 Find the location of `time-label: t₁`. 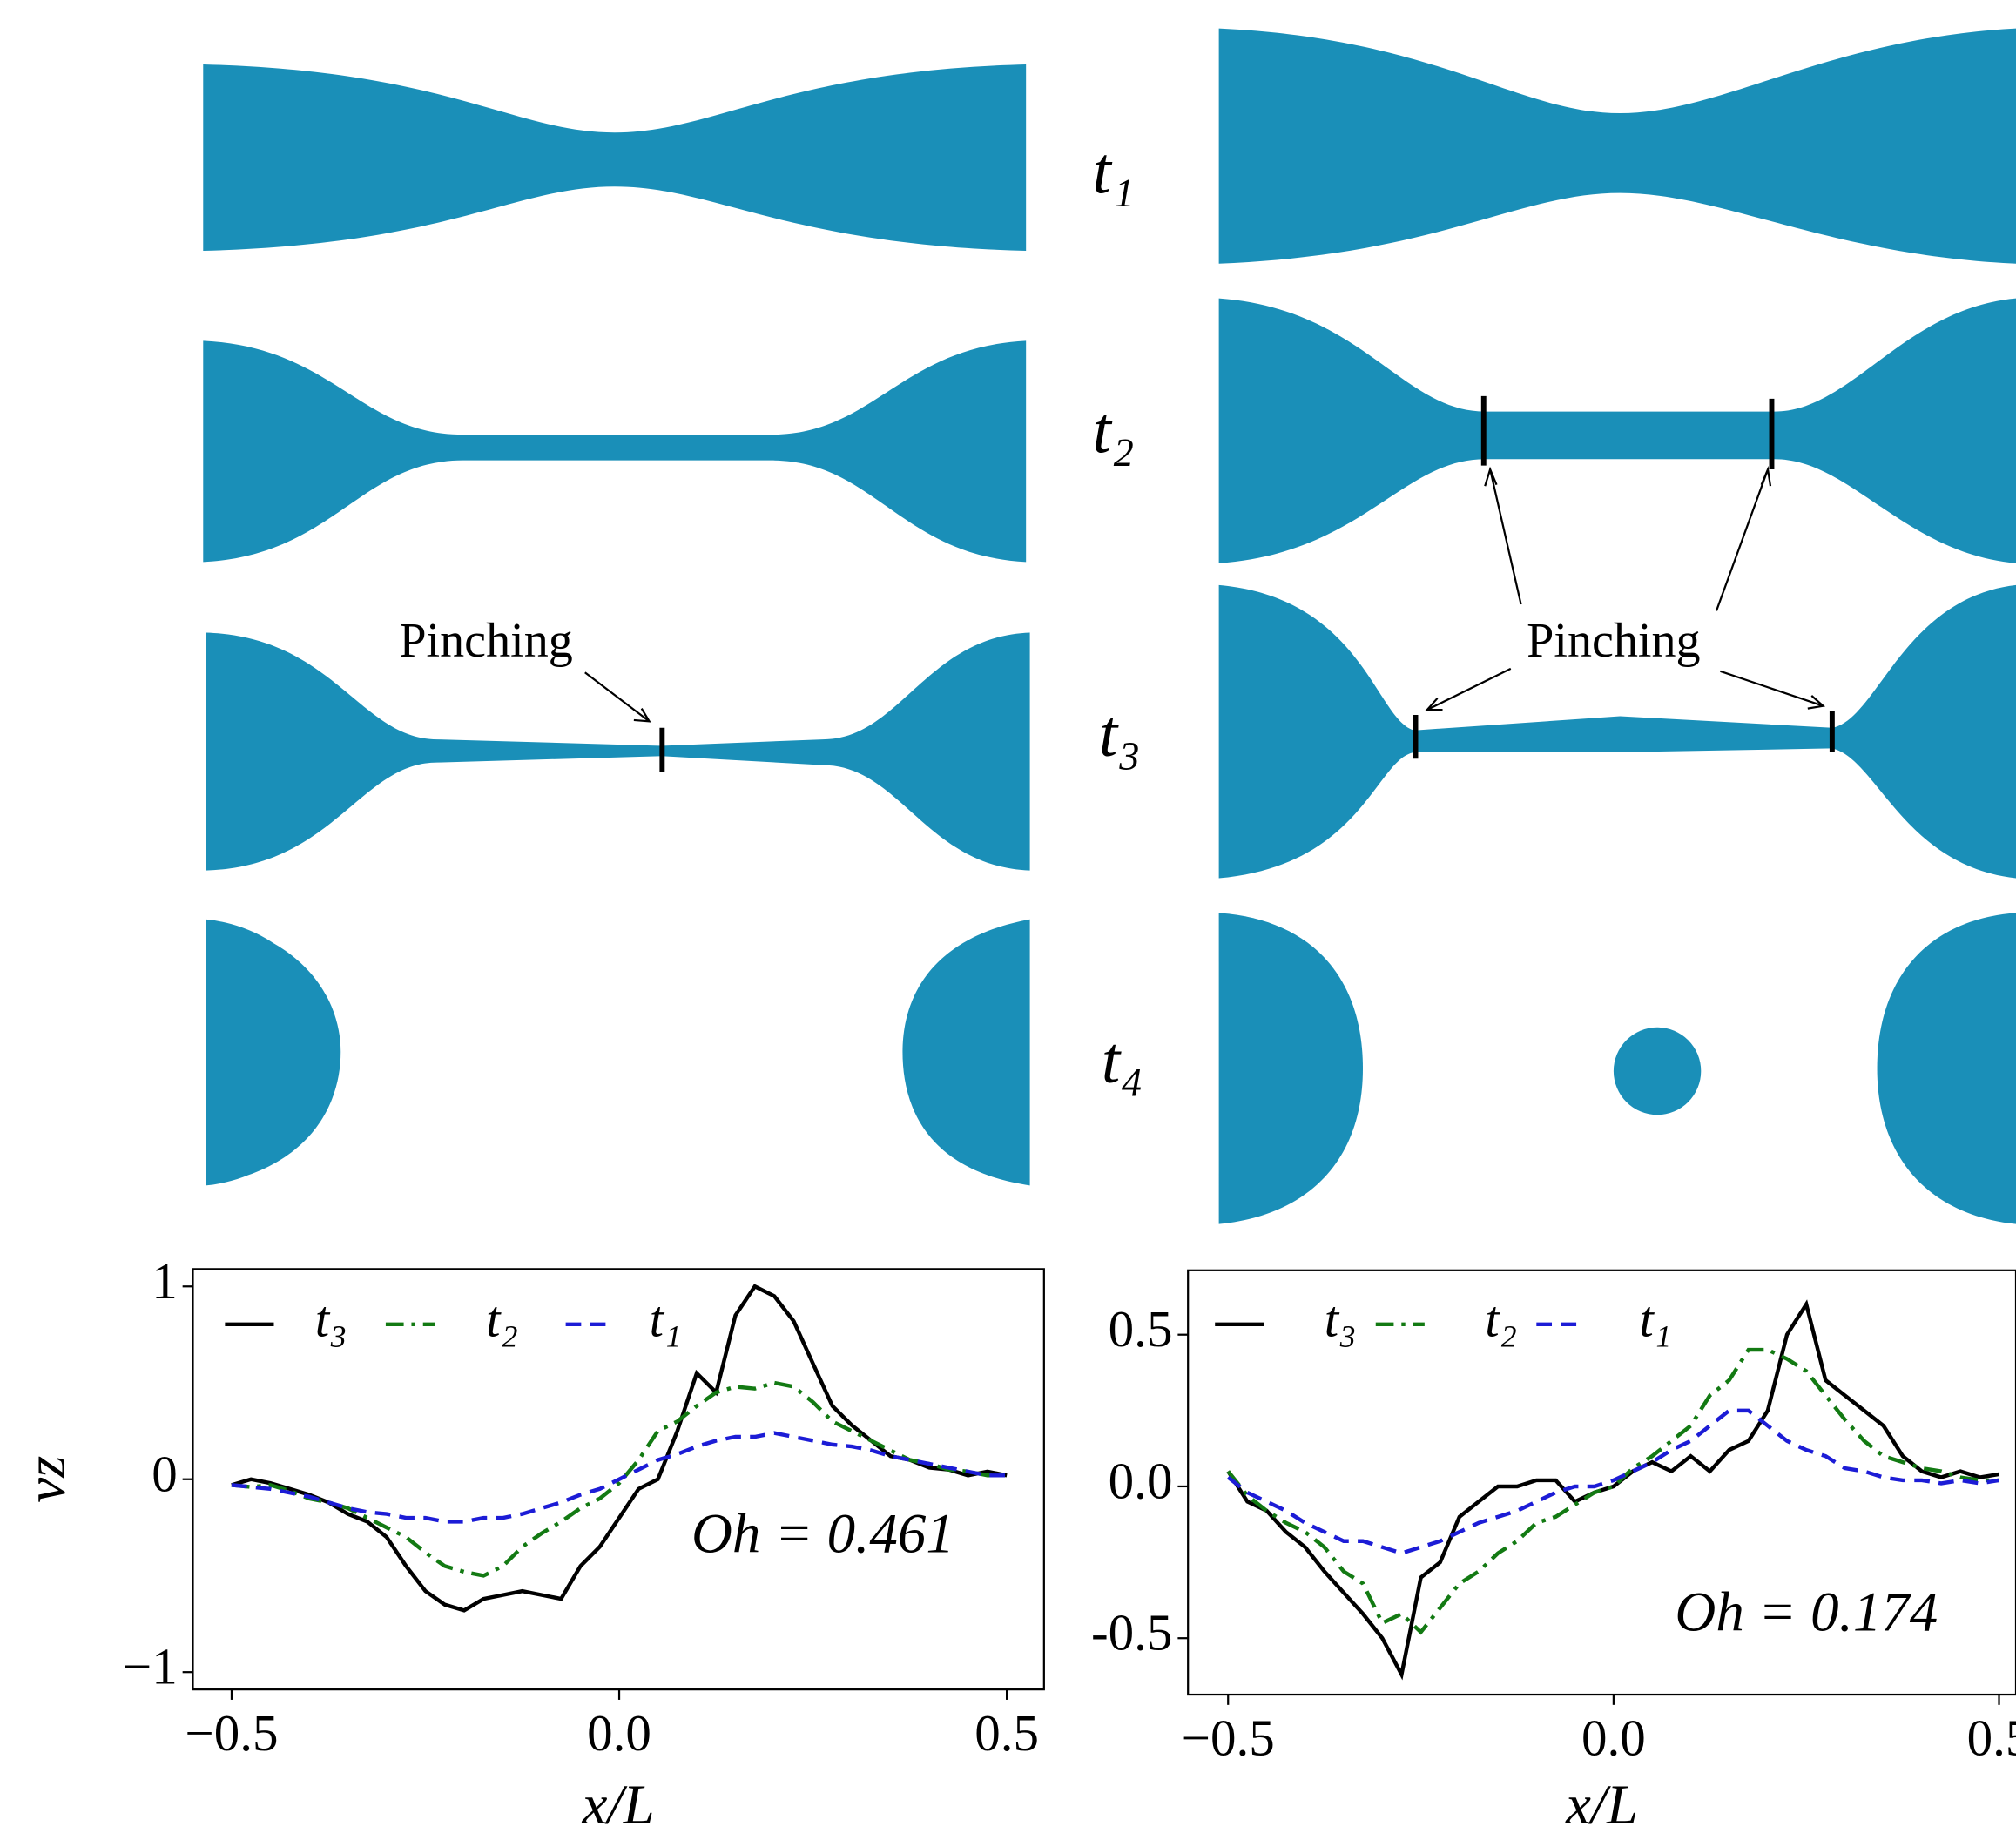

time-label: t₁ is located at coordinates (1114, 171).